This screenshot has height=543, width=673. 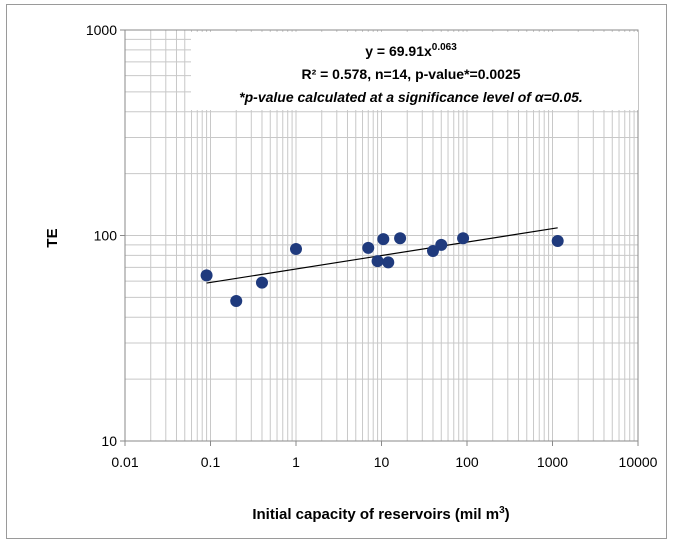 What do you see at coordinates (411, 50) in the screenshot?
I see `equation-text: y = 69.91x0.063` at bounding box center [411, 50].